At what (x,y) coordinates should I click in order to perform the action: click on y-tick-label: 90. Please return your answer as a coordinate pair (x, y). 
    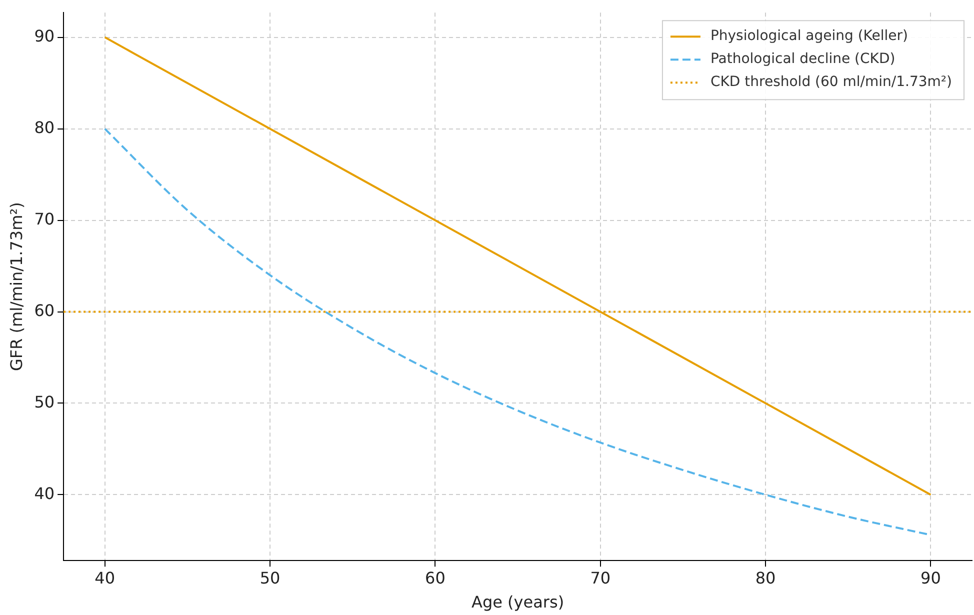
    Looking at the image, I should click on (44, 36).